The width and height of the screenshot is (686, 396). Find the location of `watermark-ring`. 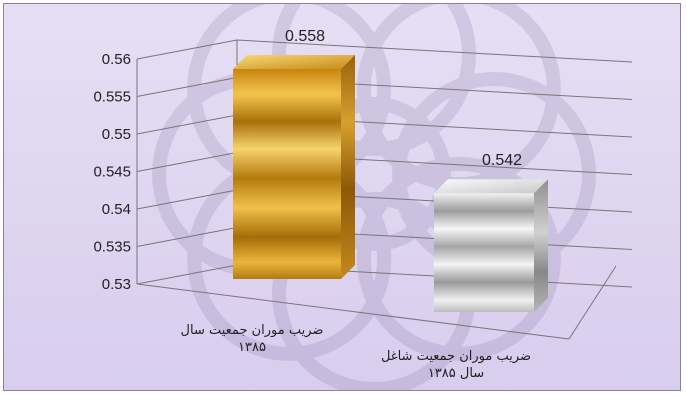

watermark-ring is located at coordinates (374, 80).